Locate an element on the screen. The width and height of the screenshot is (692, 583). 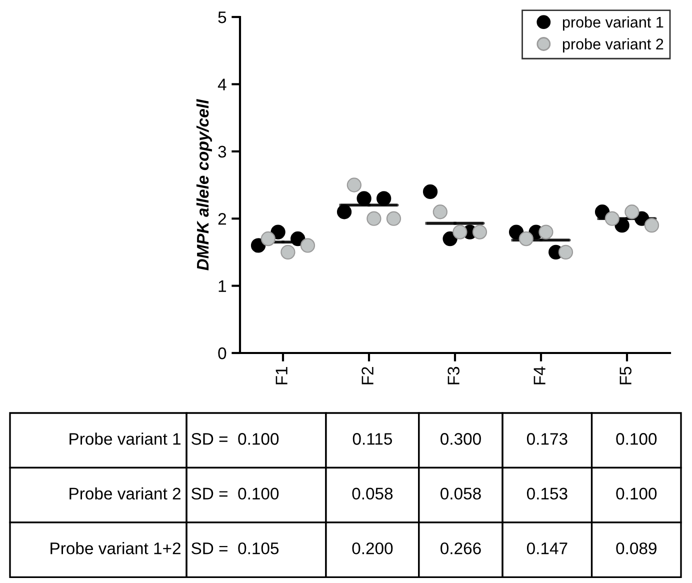
y-tick-label: 4 is located at coordinates (222, 84).